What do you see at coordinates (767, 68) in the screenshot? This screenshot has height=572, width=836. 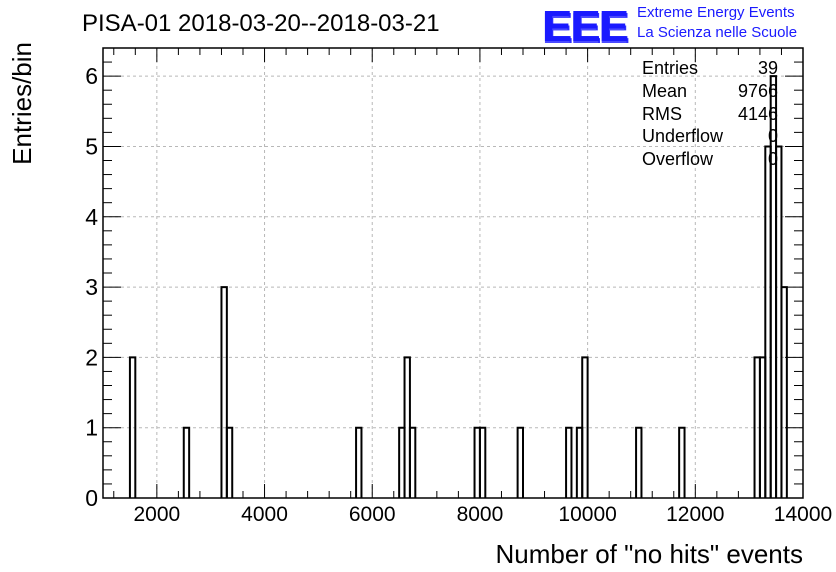 I see `stat-value: 39` at bounding box center [767, 68].